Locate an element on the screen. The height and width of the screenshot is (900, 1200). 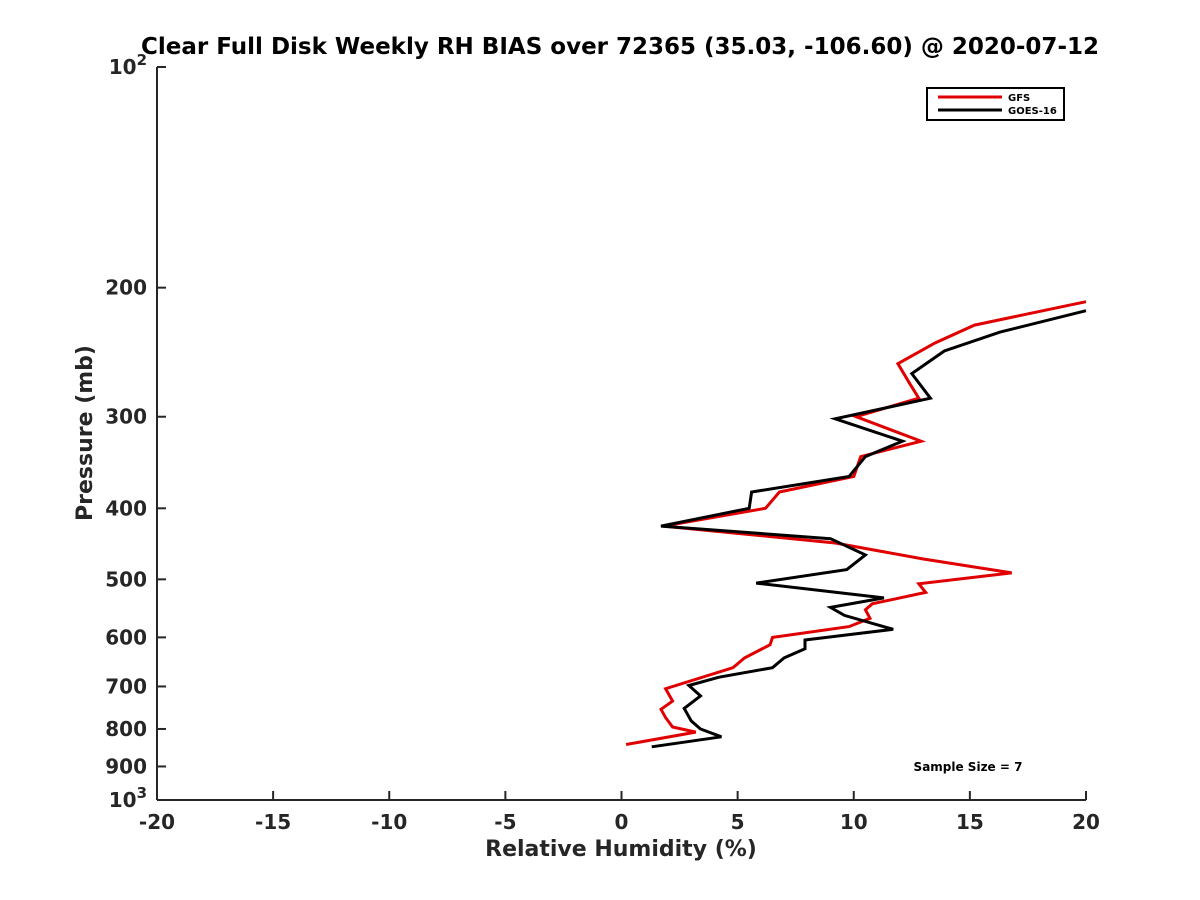
y-tick-label: 400 is located at coordinates (126, 508).